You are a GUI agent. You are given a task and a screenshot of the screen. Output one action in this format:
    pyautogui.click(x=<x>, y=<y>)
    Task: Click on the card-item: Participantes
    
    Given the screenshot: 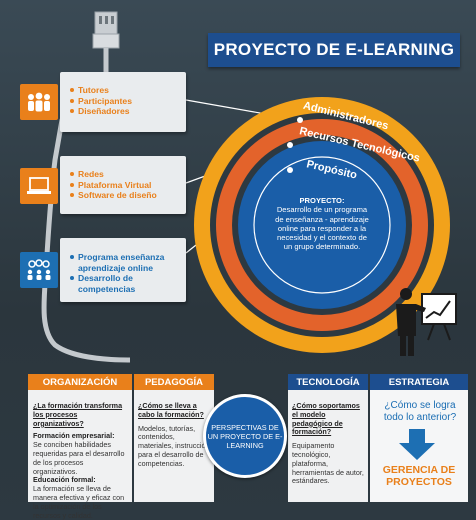 What is the action you would take?
    pyautogui.click(x=128, y=101)
    